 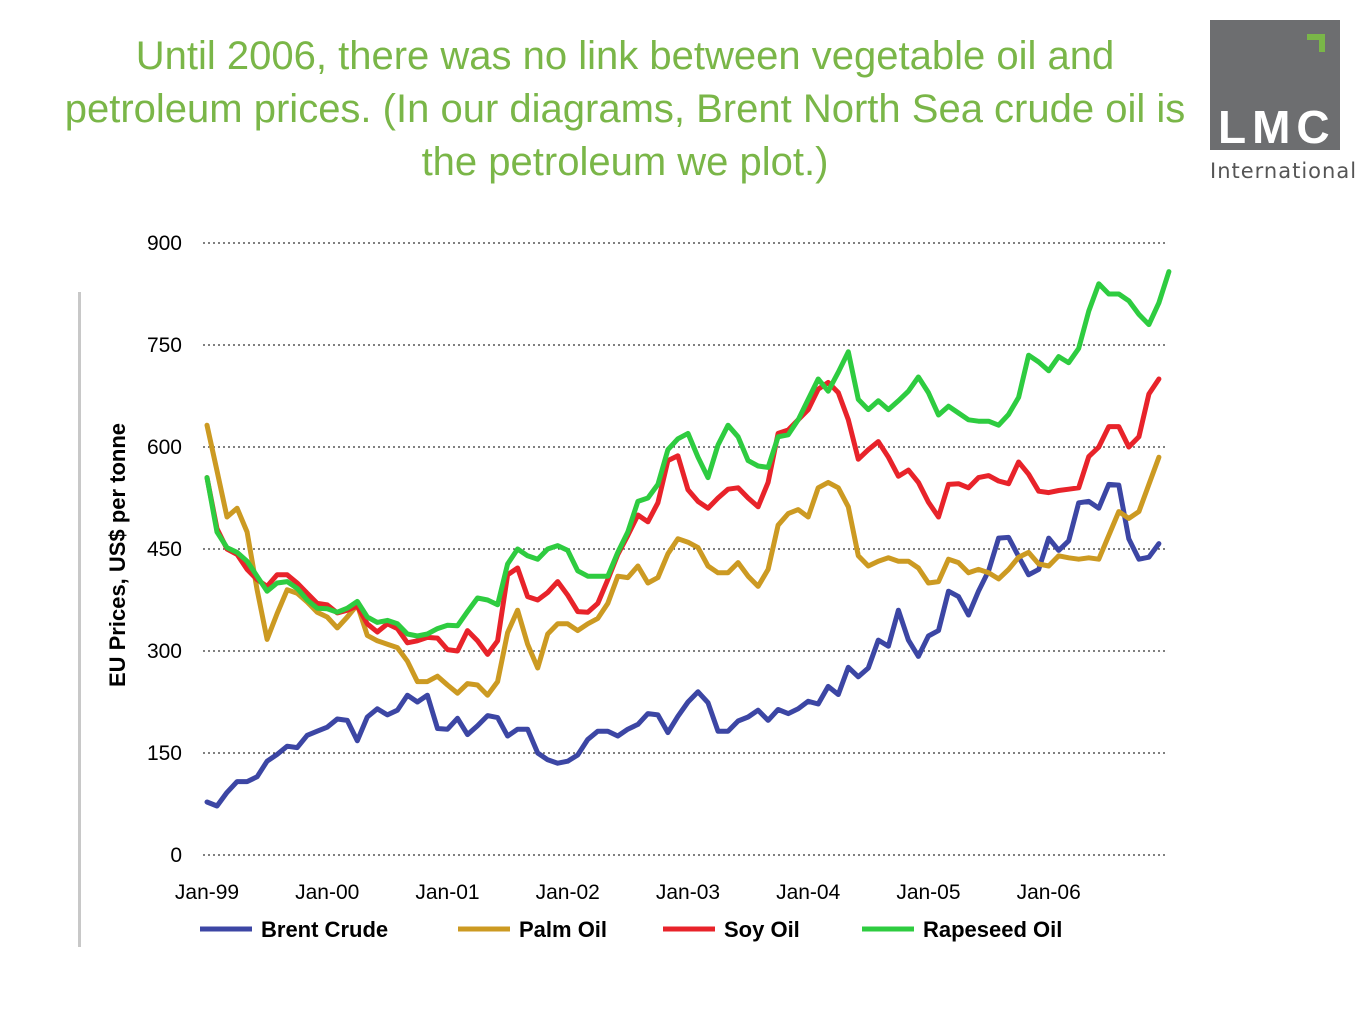 What do you see at coordinates (1277, 127) in the screenshot?
I see `logo-text: LMC` at bounding box center [1277, 127].